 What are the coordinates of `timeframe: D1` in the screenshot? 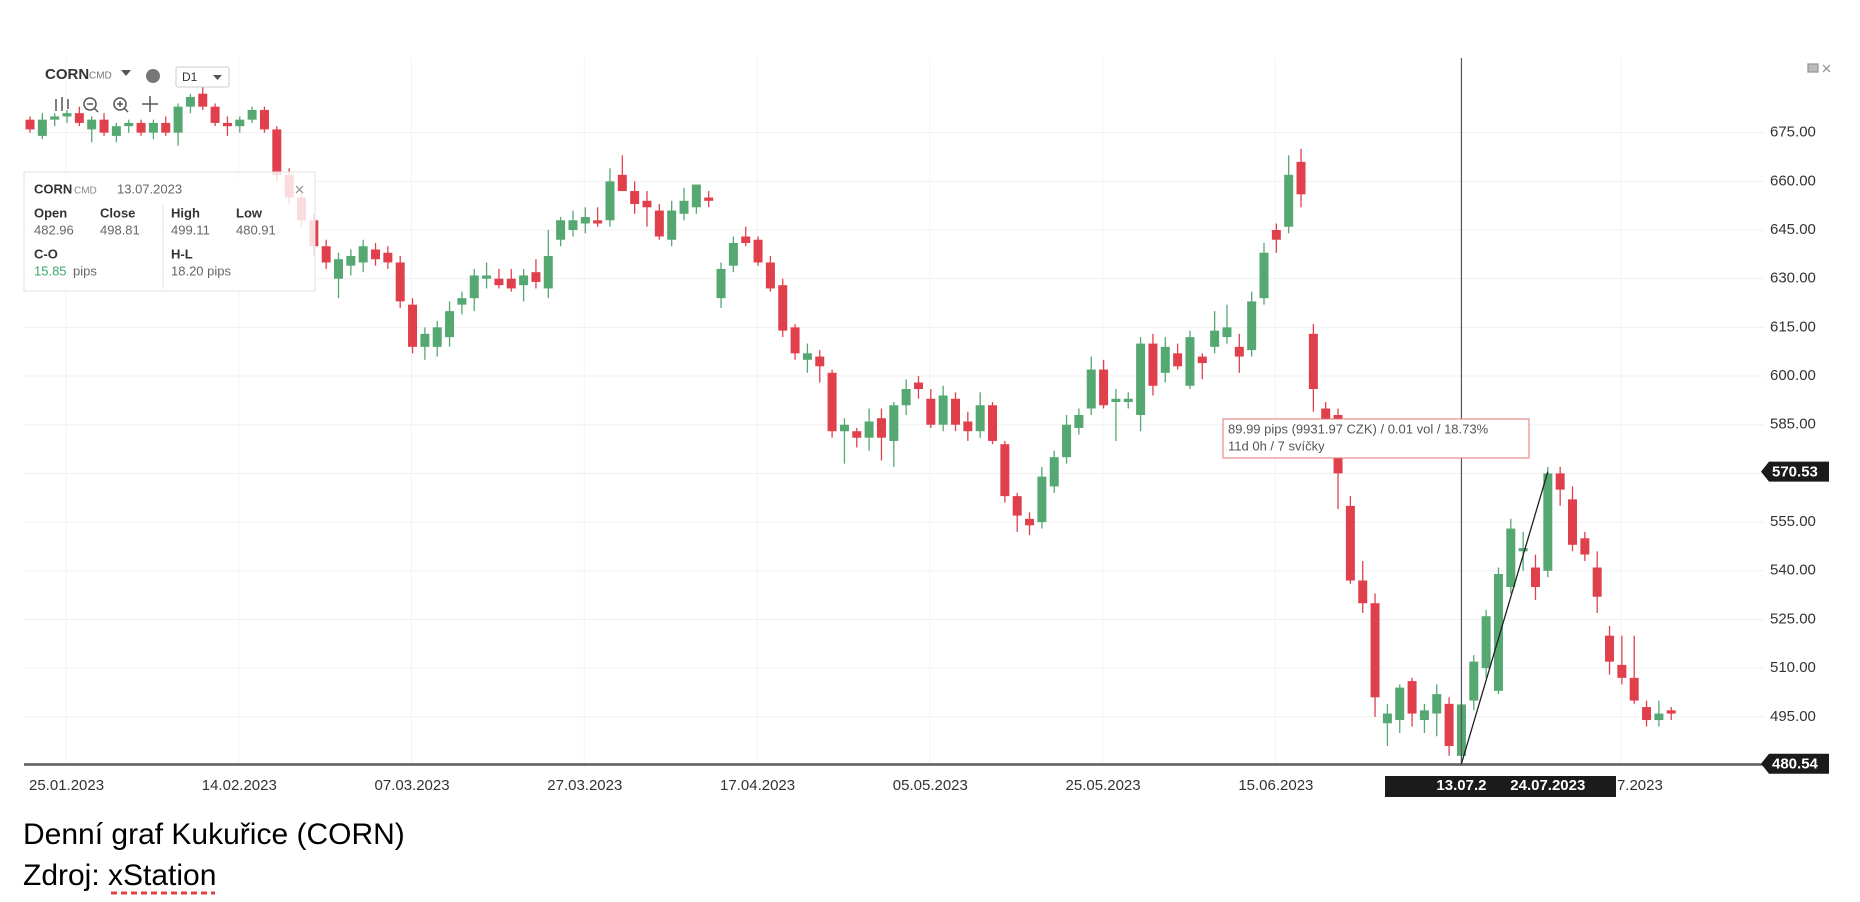 It's located at (190, 77).